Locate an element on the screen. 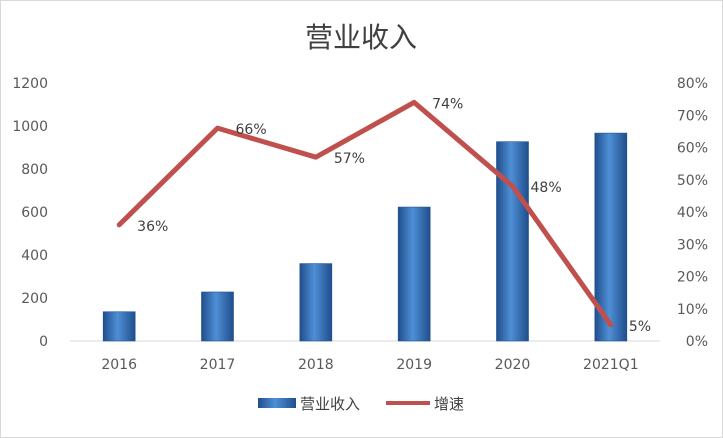 The image size is (723, 438). x-tick-label: 2020 is located at coordinates (513, 365).